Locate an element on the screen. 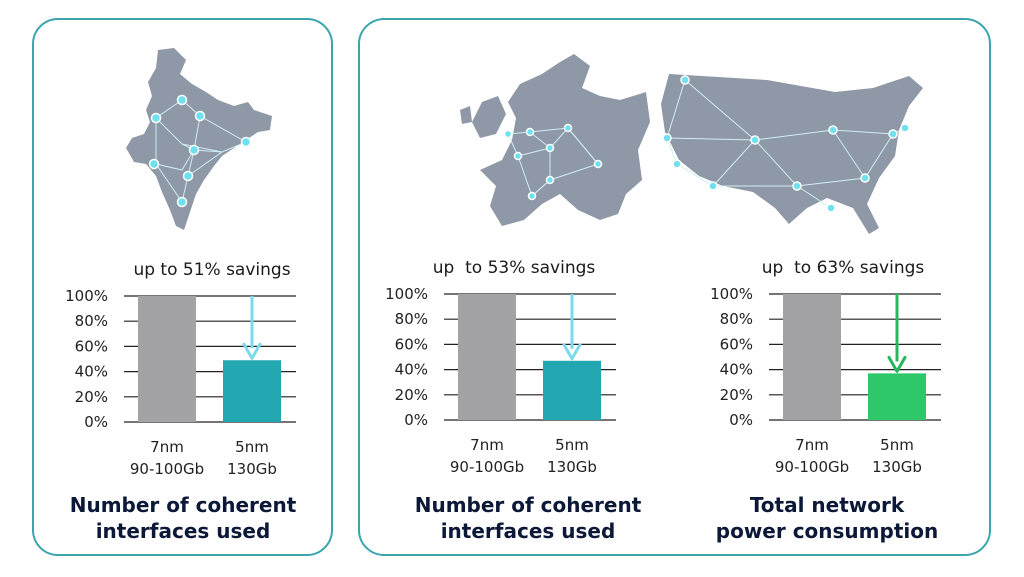 The image size is (1024, 577). bar-chart-1: 0% 20% 40% 60% 80% 100% 7nm 90-100Gb 5nm 130Gb is located at coordinates (180, 382).